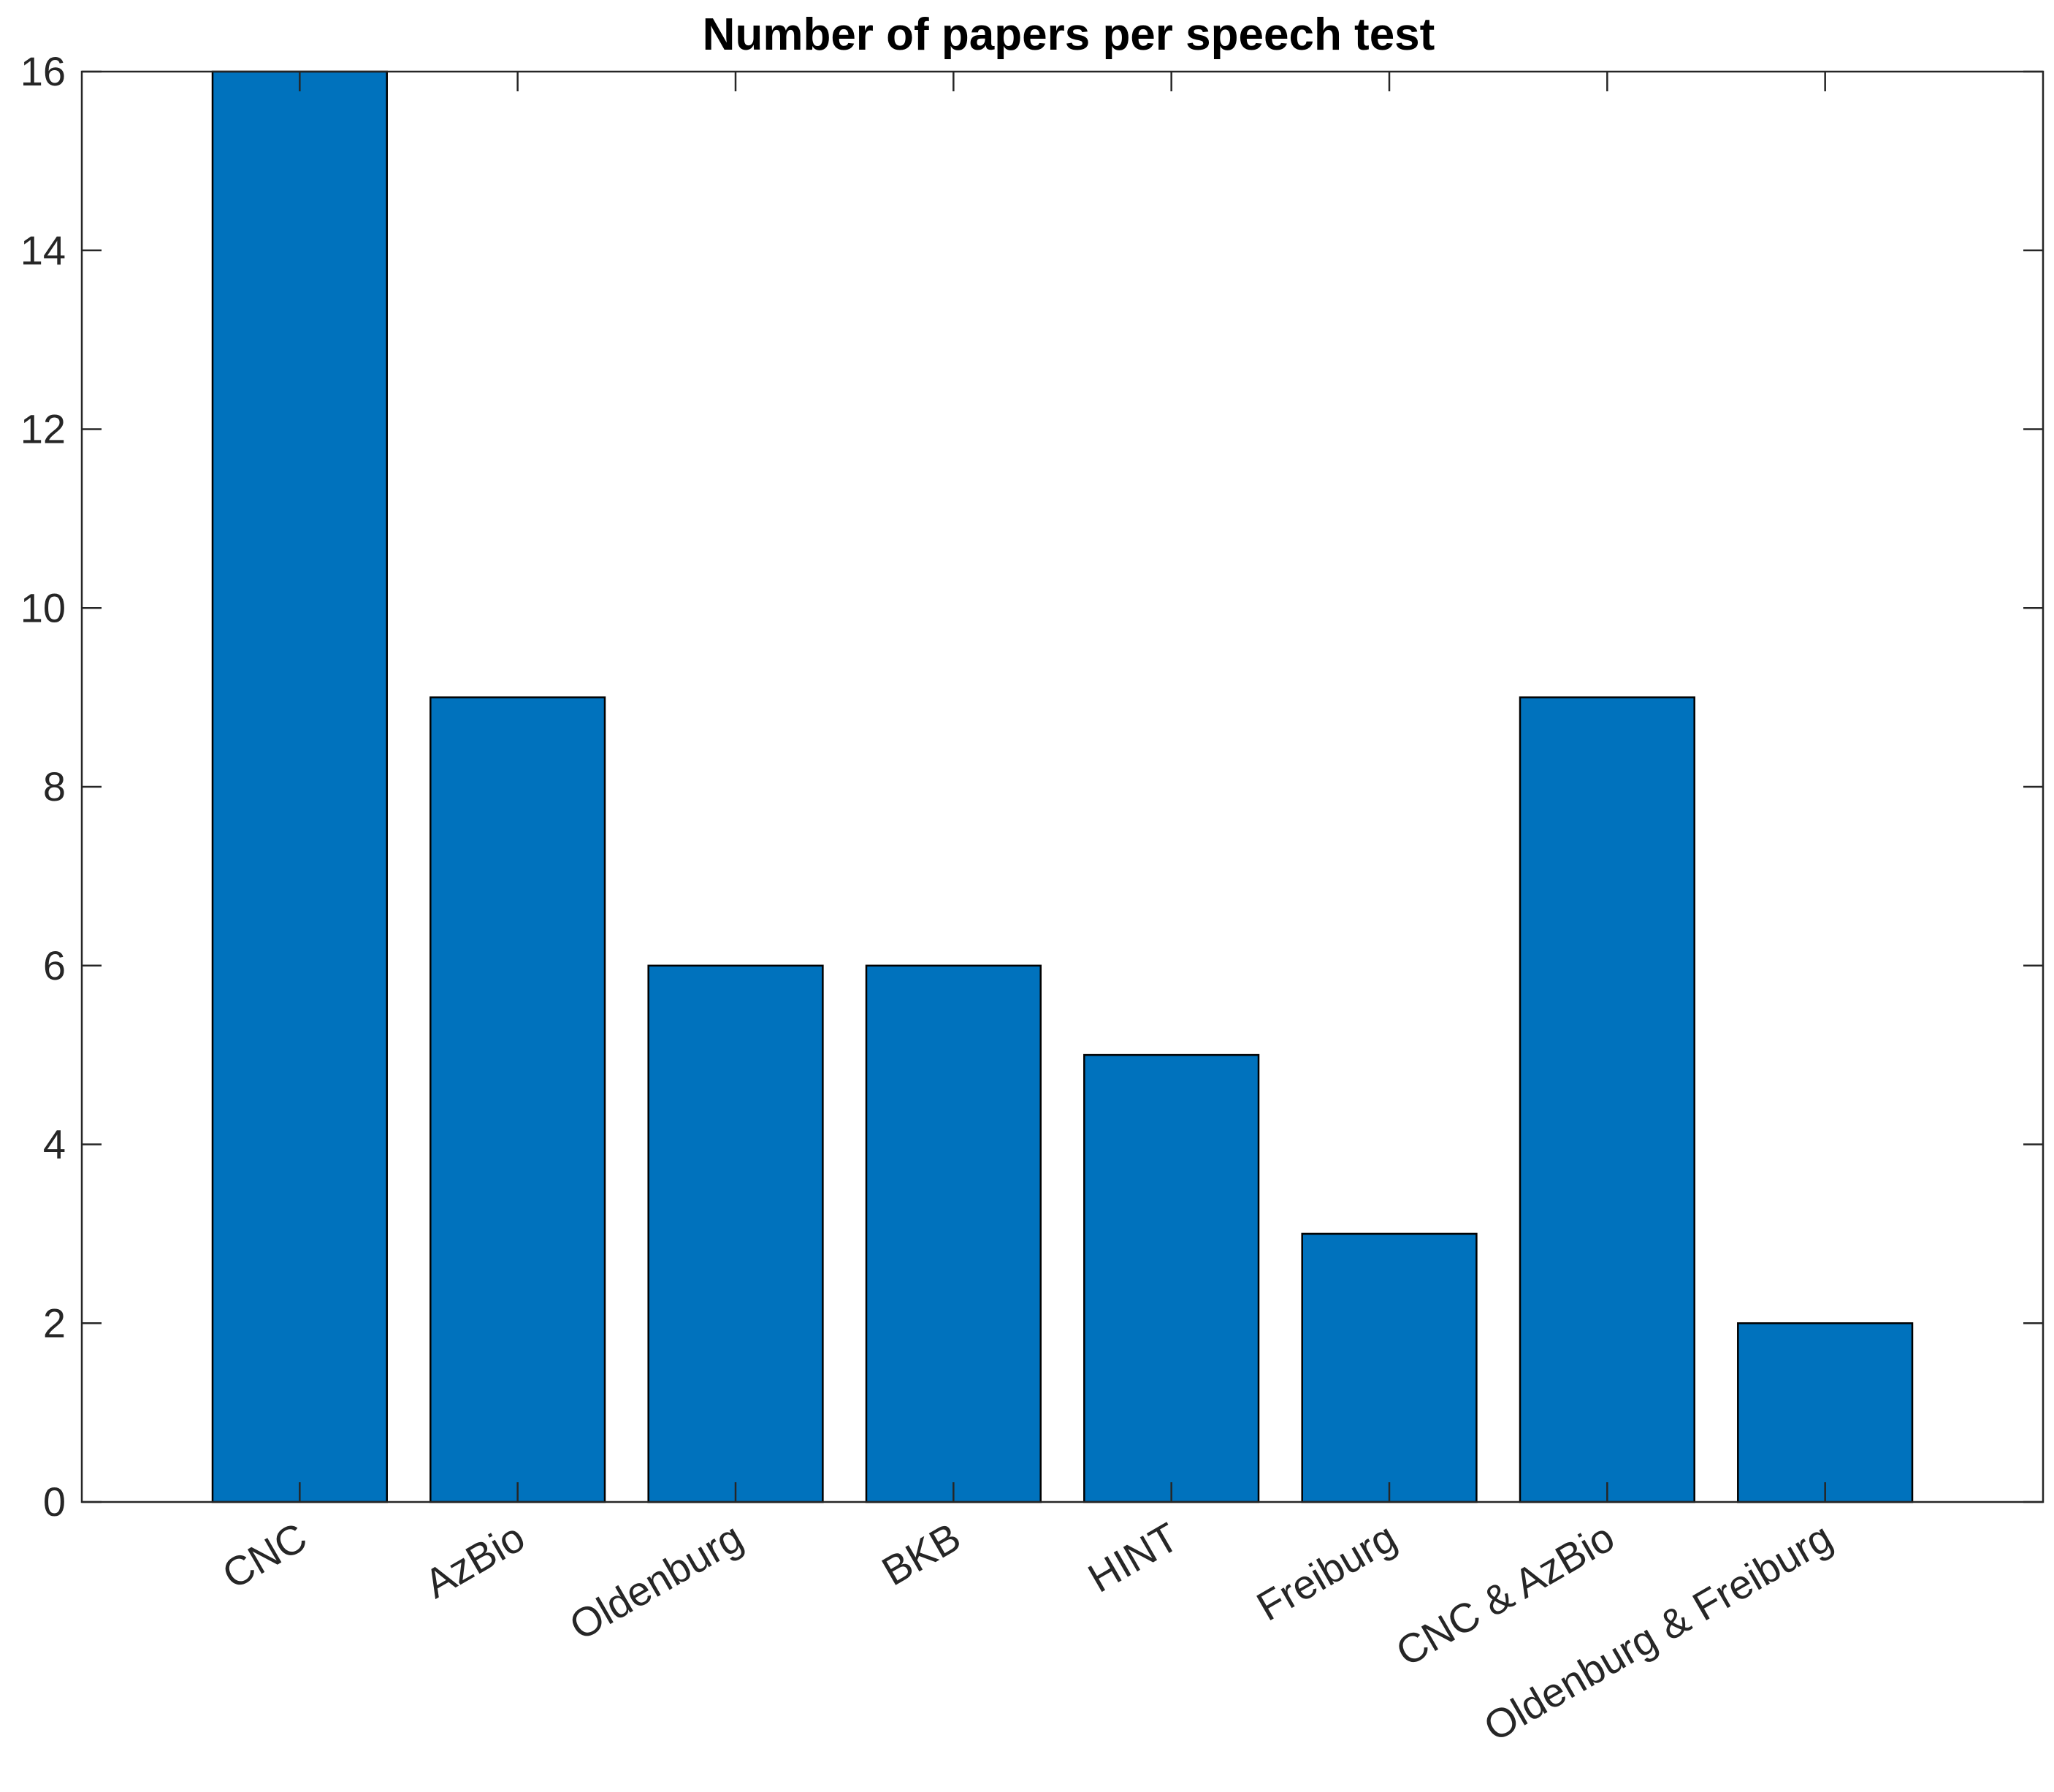 This screenshot has width=2054, height=1792. Describe the element at coordinates (54, 1144) in the screenshot. I see `y-tick-label: 4` at that location.